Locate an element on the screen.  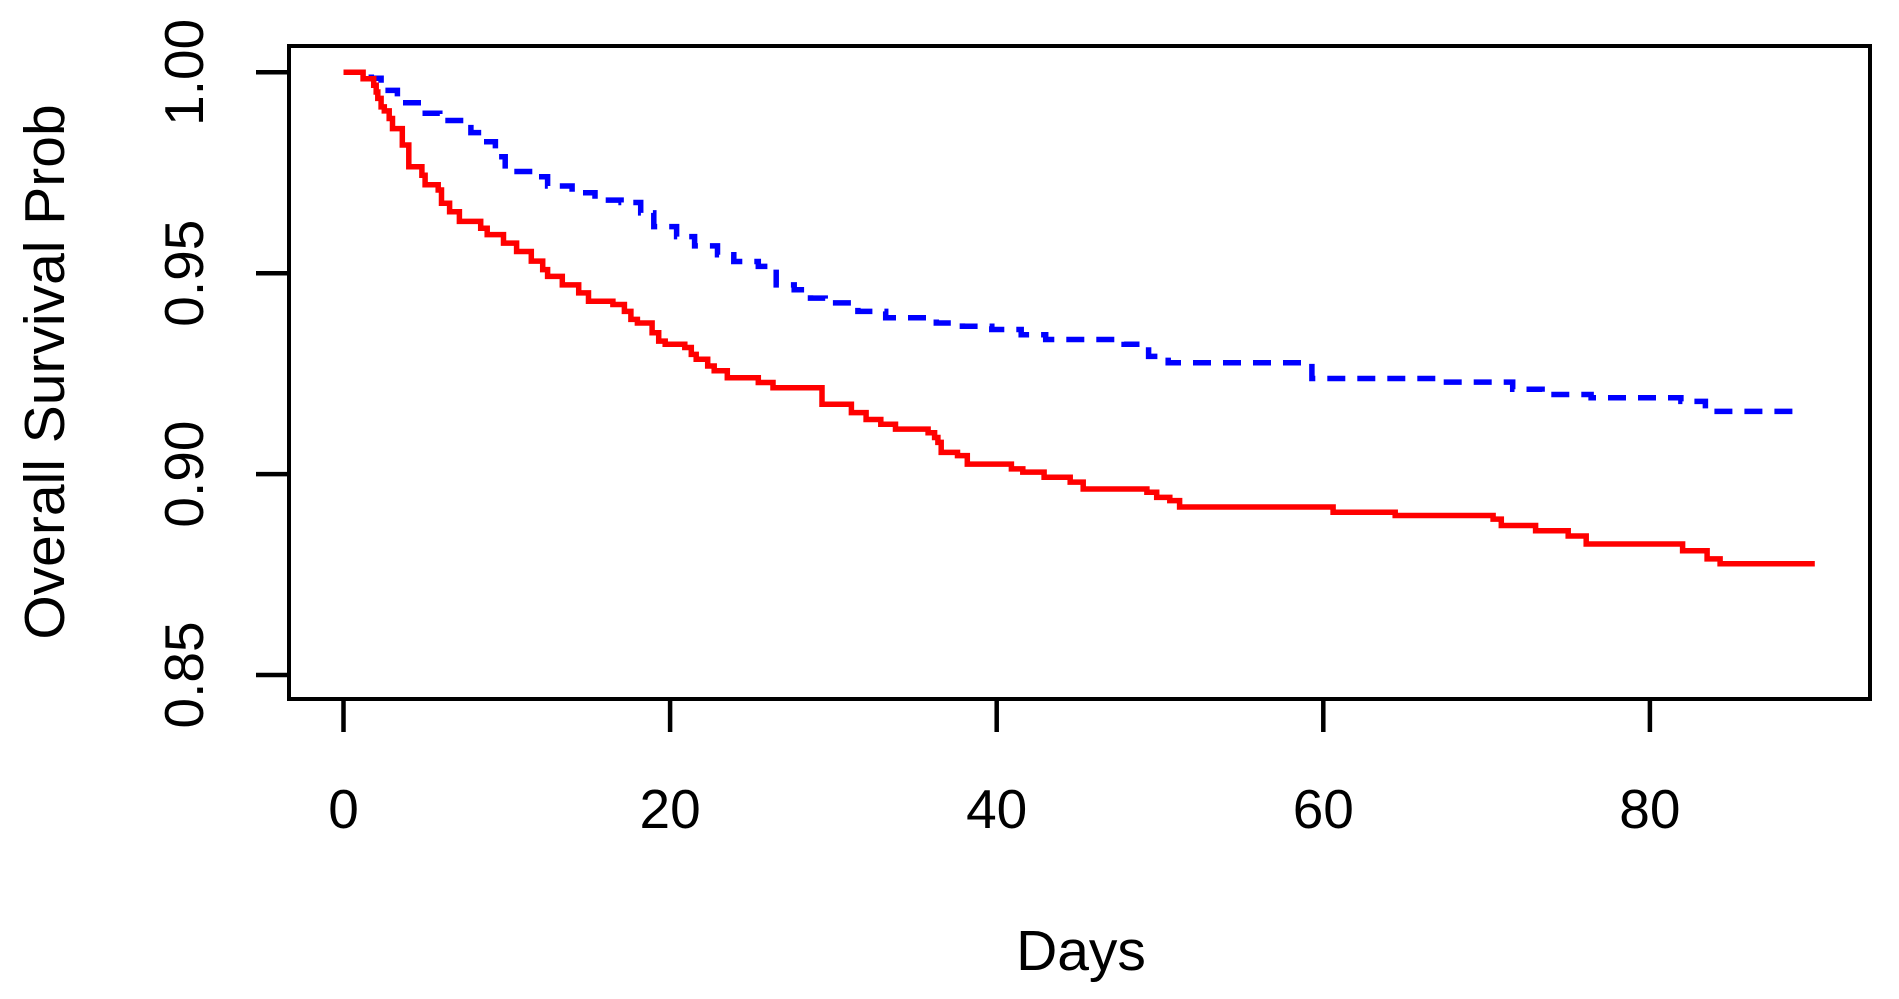
y-axis-tick-labels: 1.00 0.95 0.90 0.85 is located at coordinates (184, 374).